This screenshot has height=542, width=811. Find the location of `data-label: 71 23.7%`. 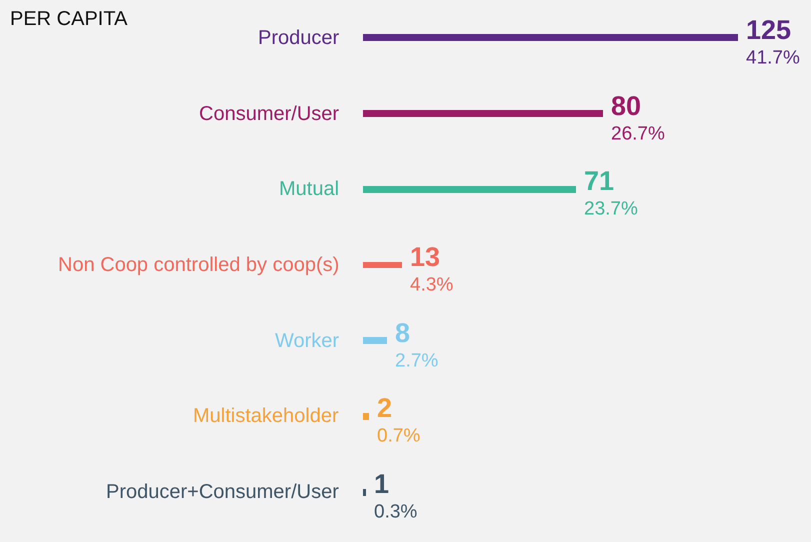

data-label: 71 23.7% is located at coordinates (611, 193).